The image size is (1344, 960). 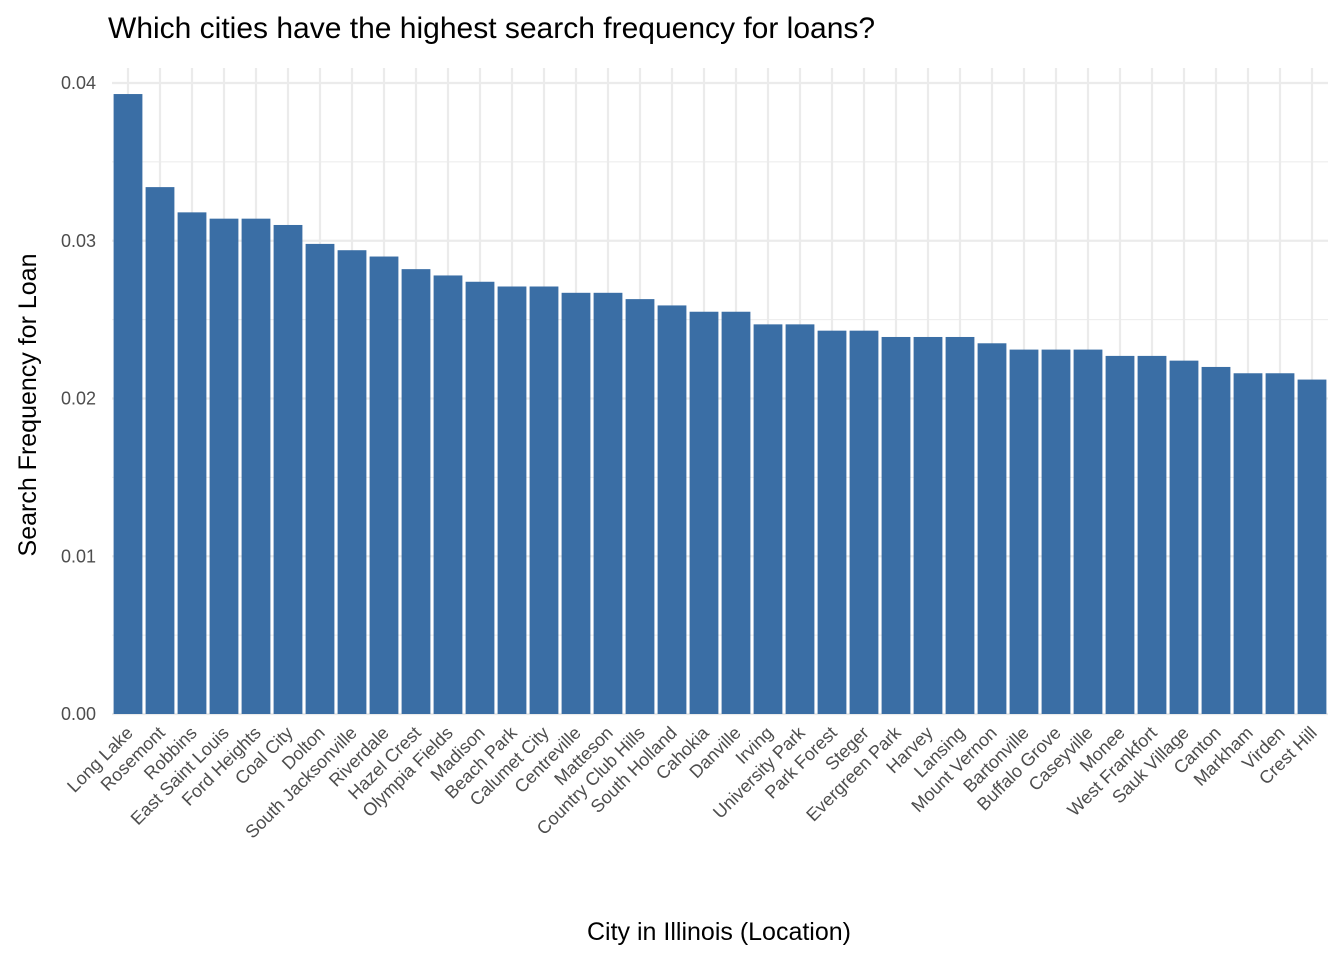 I want to click on y-axis-ticks: 0.00 0.01 0.02 0.03 0.04, so click(x=78, y=398).